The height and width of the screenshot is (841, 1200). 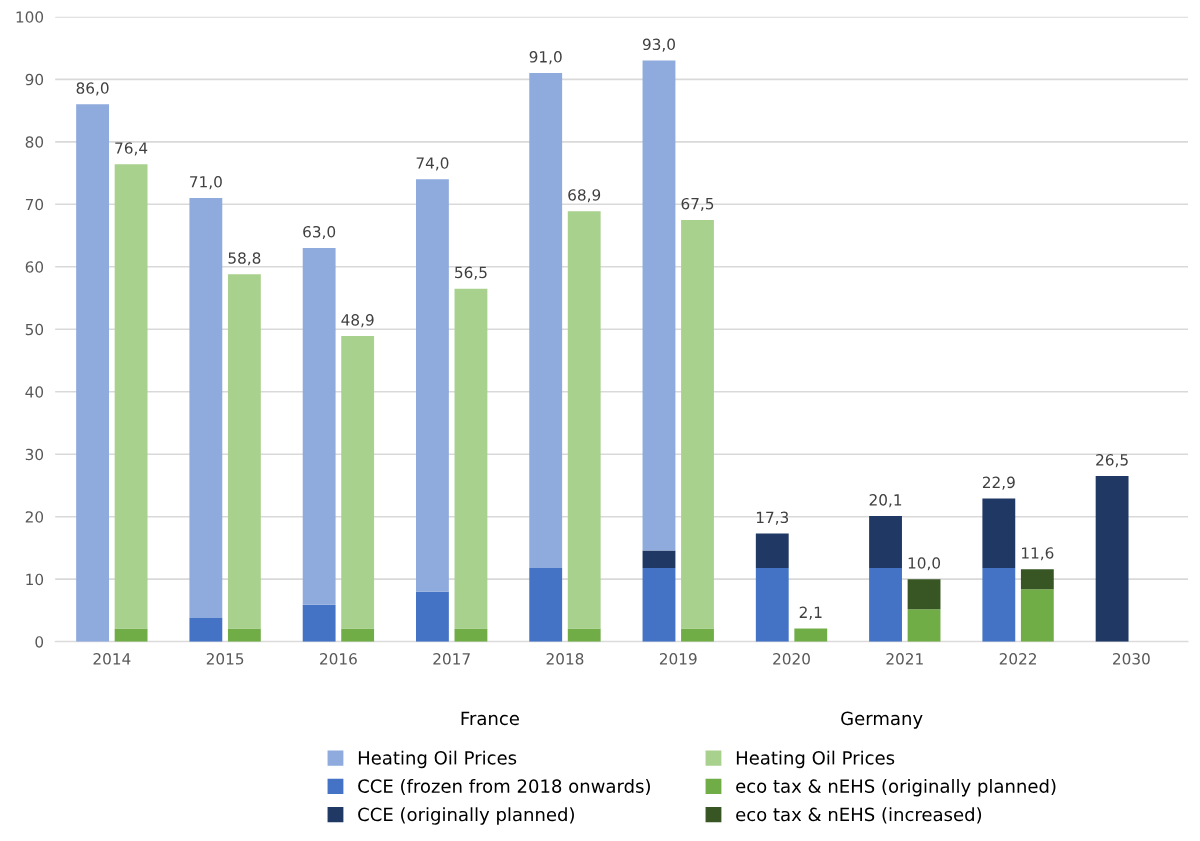 What do you see at coordinates (244, 259) in the screenshot?
I see `total-label: 58,8` at bounding box center [244, 259].